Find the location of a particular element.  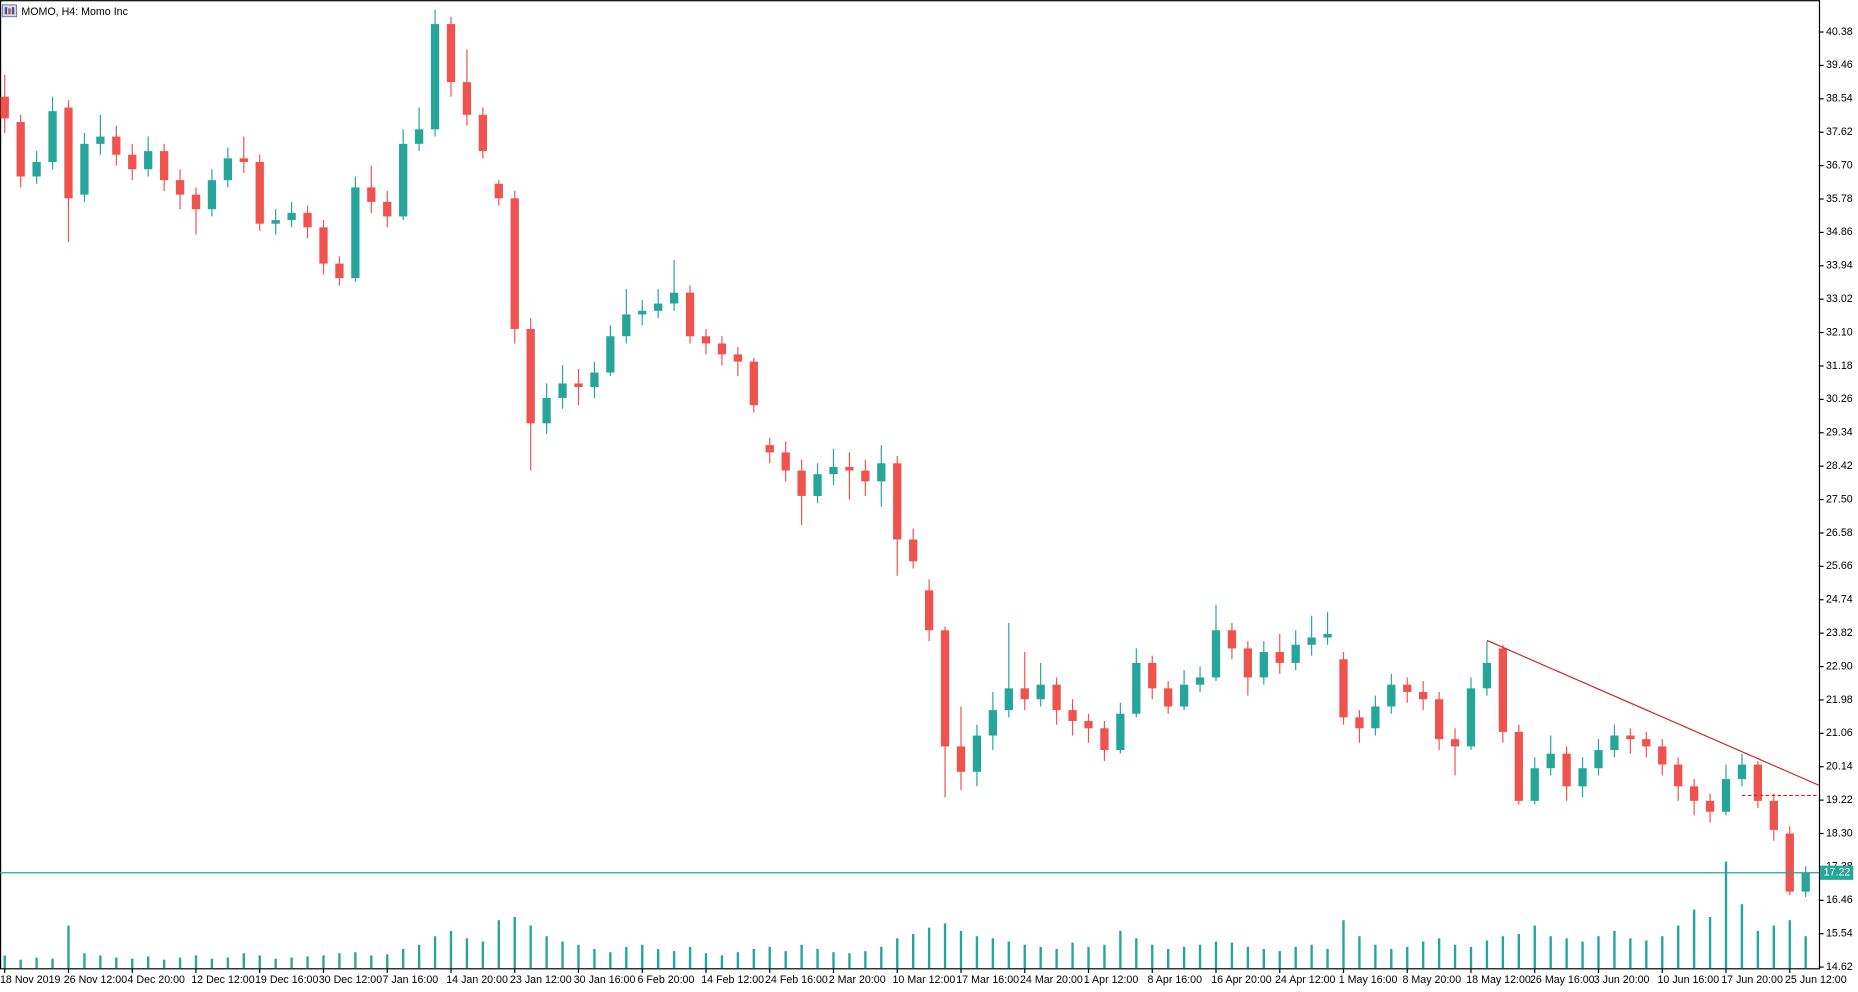

y-tick-label: 36.70 is located at coordinates (1839, 165).